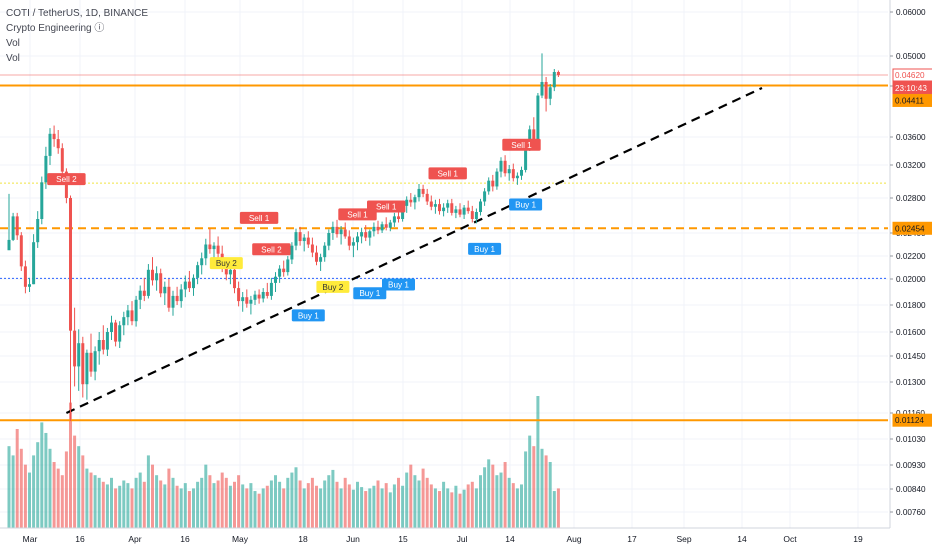 The image size is (932, 555). What do you see at coordinates (910, 413) in the screenshot?
I see `price-tick-label: 0.01160` at bounding box center [910, 413].